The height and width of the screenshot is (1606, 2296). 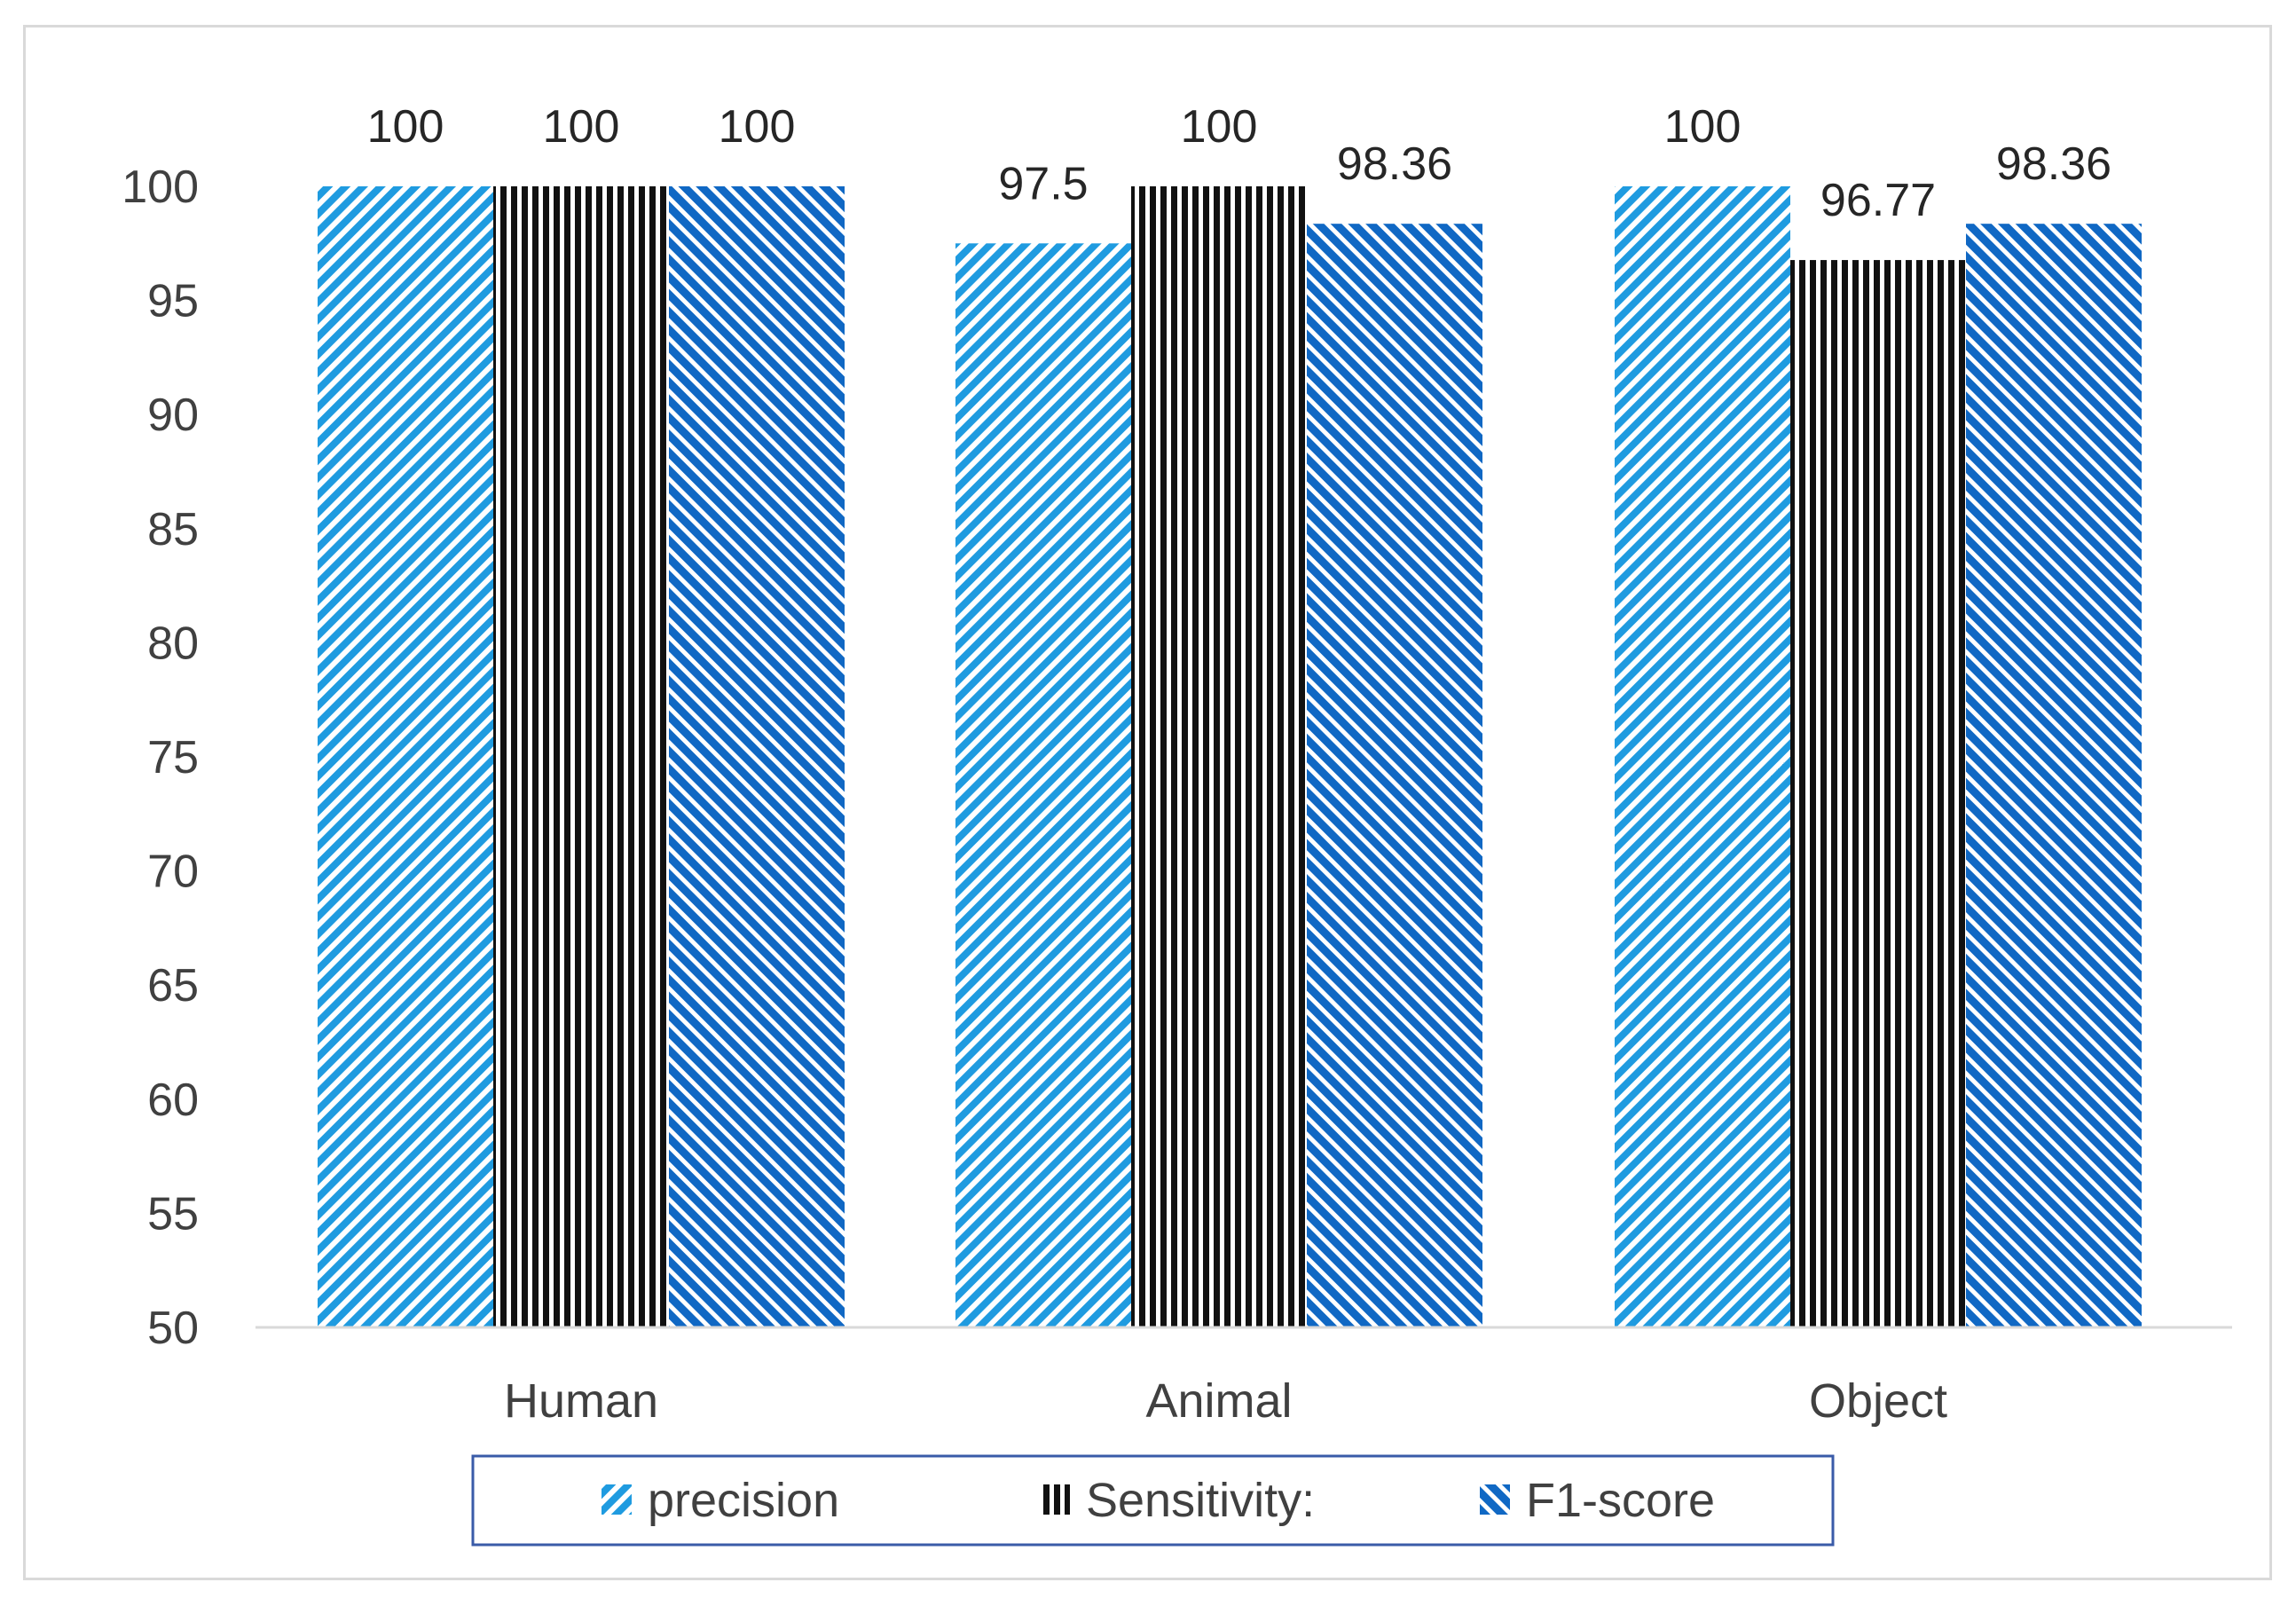 What do you see at coordinates (173, 301) in the screenshot?
I see `y-tick-label: 95` at bounding box center [173, 301].